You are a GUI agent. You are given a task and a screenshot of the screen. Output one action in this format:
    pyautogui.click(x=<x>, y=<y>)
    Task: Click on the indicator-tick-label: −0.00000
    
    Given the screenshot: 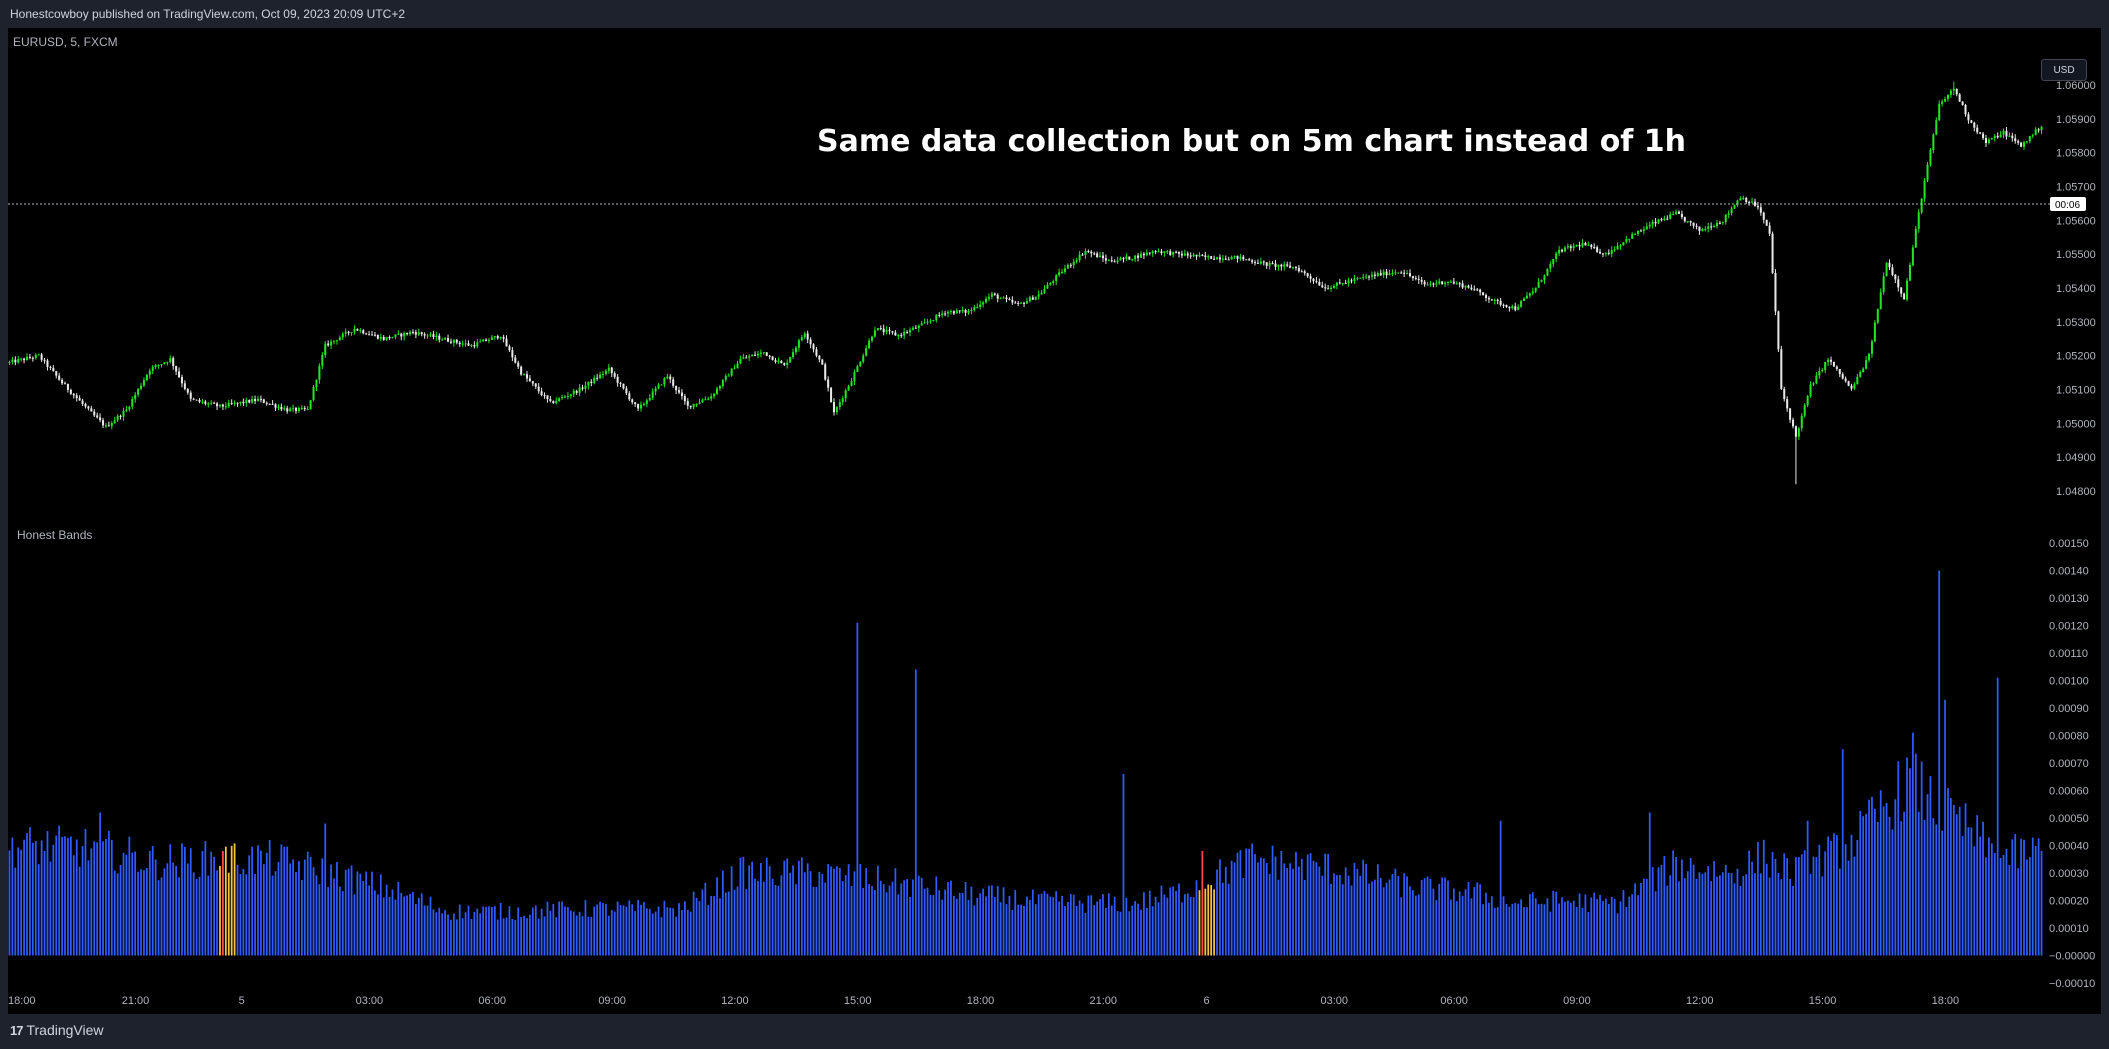 What is the action you would take?
    pyautogui.click(x=2072, y=957)
    